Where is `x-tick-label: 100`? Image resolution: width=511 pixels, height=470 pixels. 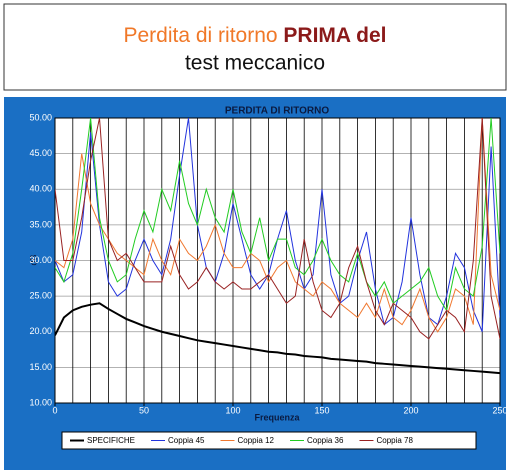 x-tick-label: 100 is located at coordinates (232, 410).